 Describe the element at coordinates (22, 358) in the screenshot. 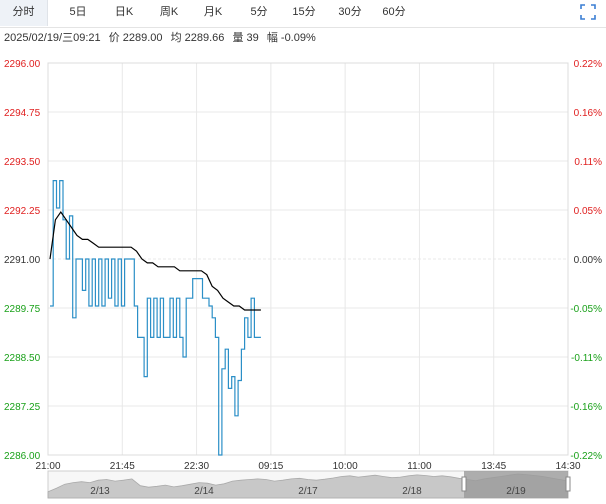

I see `y-tick-label-left: 2288.50` at that location.